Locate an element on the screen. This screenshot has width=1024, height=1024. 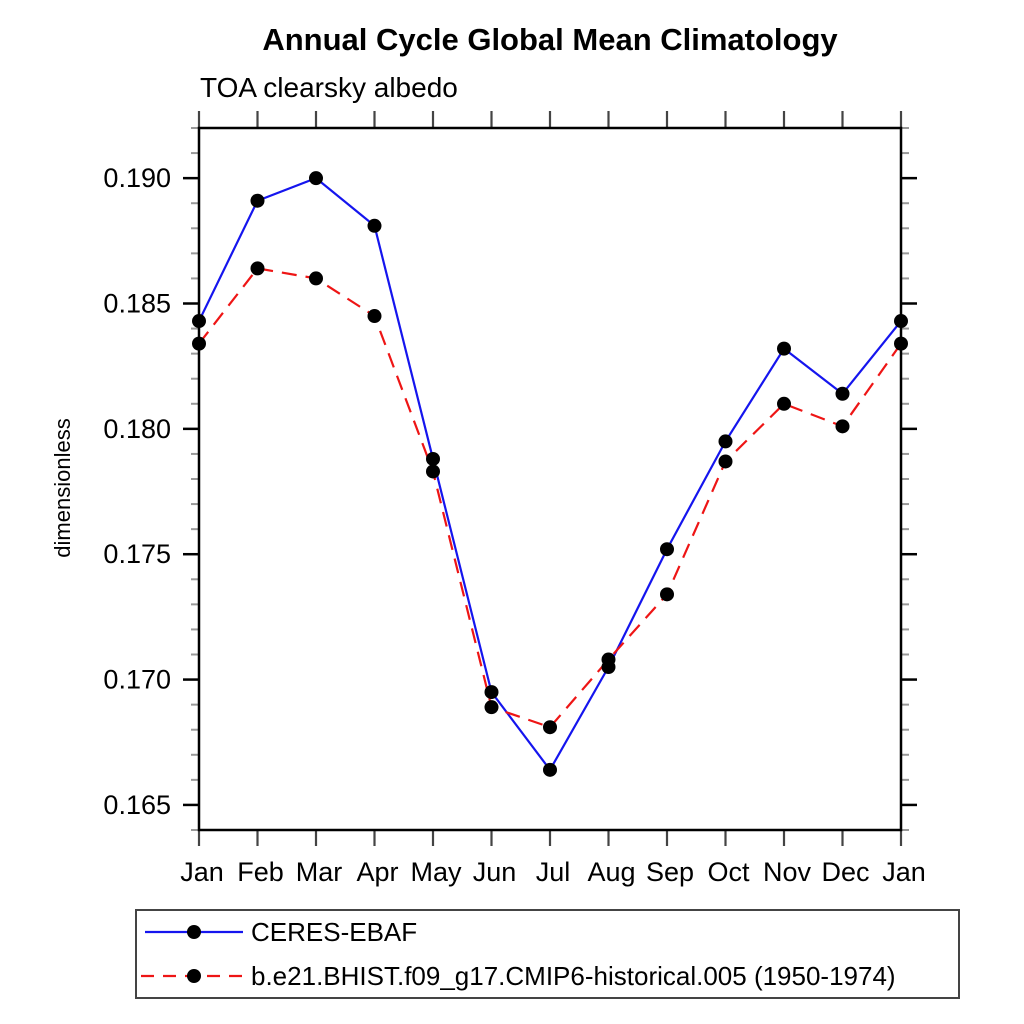
x-tick-label: Jul is located at coordinates (553, 872).